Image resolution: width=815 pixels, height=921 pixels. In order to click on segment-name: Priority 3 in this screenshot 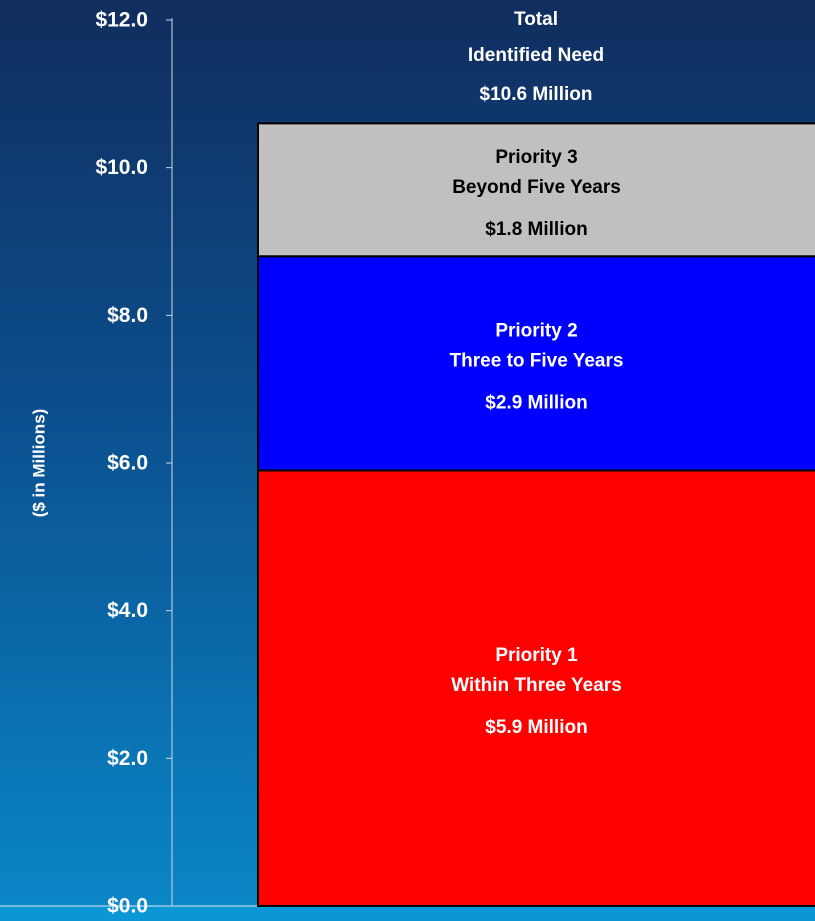, I will do `click(536, 157)`.